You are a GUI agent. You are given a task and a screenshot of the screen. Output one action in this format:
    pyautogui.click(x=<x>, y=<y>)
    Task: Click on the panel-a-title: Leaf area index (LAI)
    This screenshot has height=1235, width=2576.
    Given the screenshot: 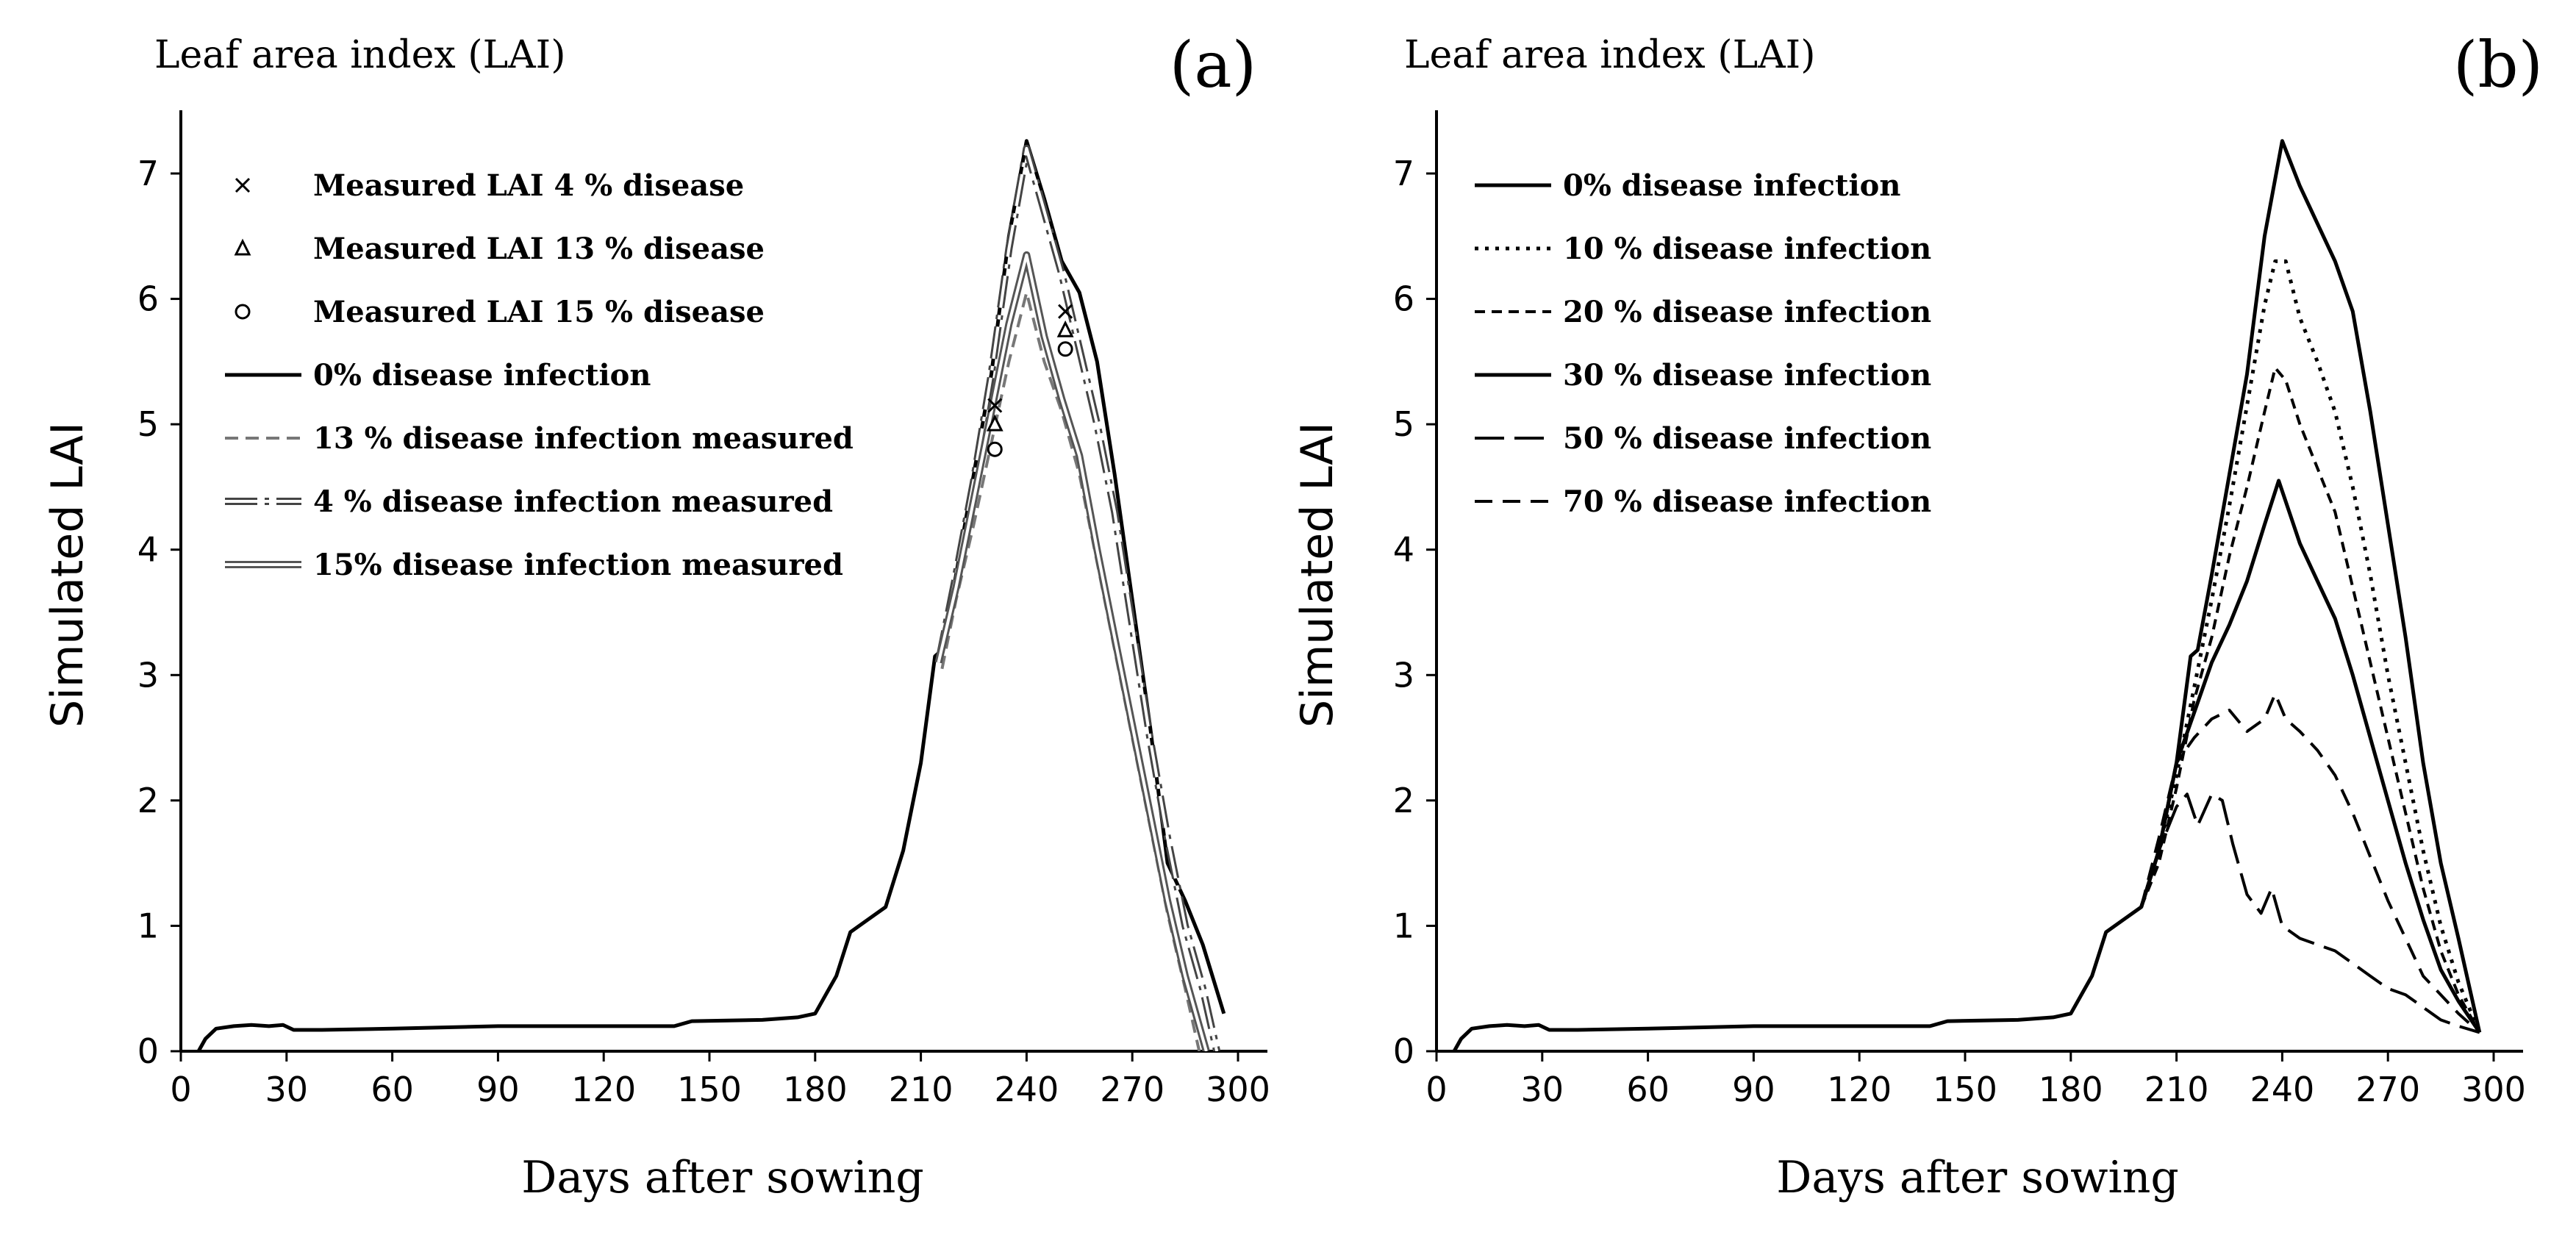 What is the action you would take?
    pyautogui.click(x=359, y=55)
    